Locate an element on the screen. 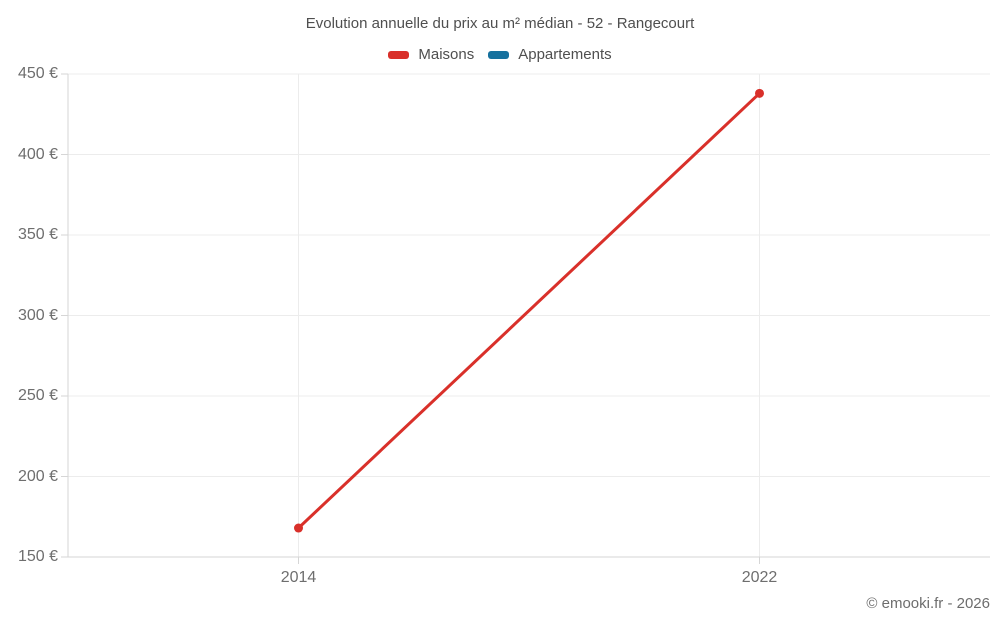 This screenshot has height=625, width=1000. copyright-text: © emooki.fr - 2026 is located at coordinates (928, 603).